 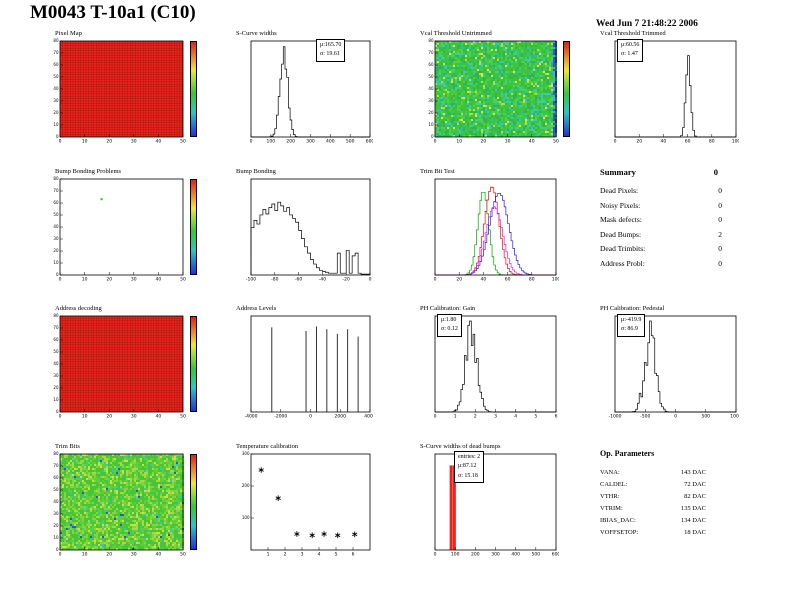 I want to click on dead-bumps-title: S-Curve widths of dead bumps, so click(x=460, y=446).